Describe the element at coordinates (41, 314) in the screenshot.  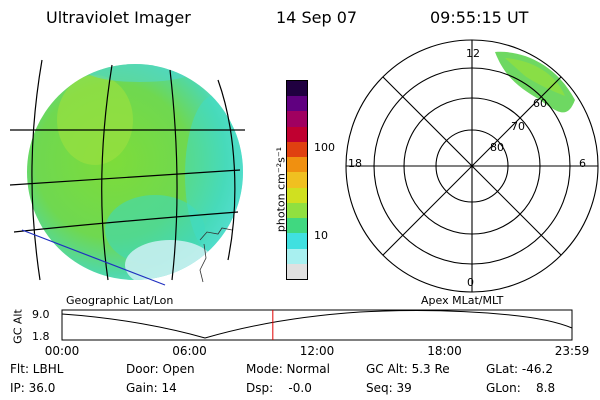
I see `altitude-y-top: 9.0` at that location.